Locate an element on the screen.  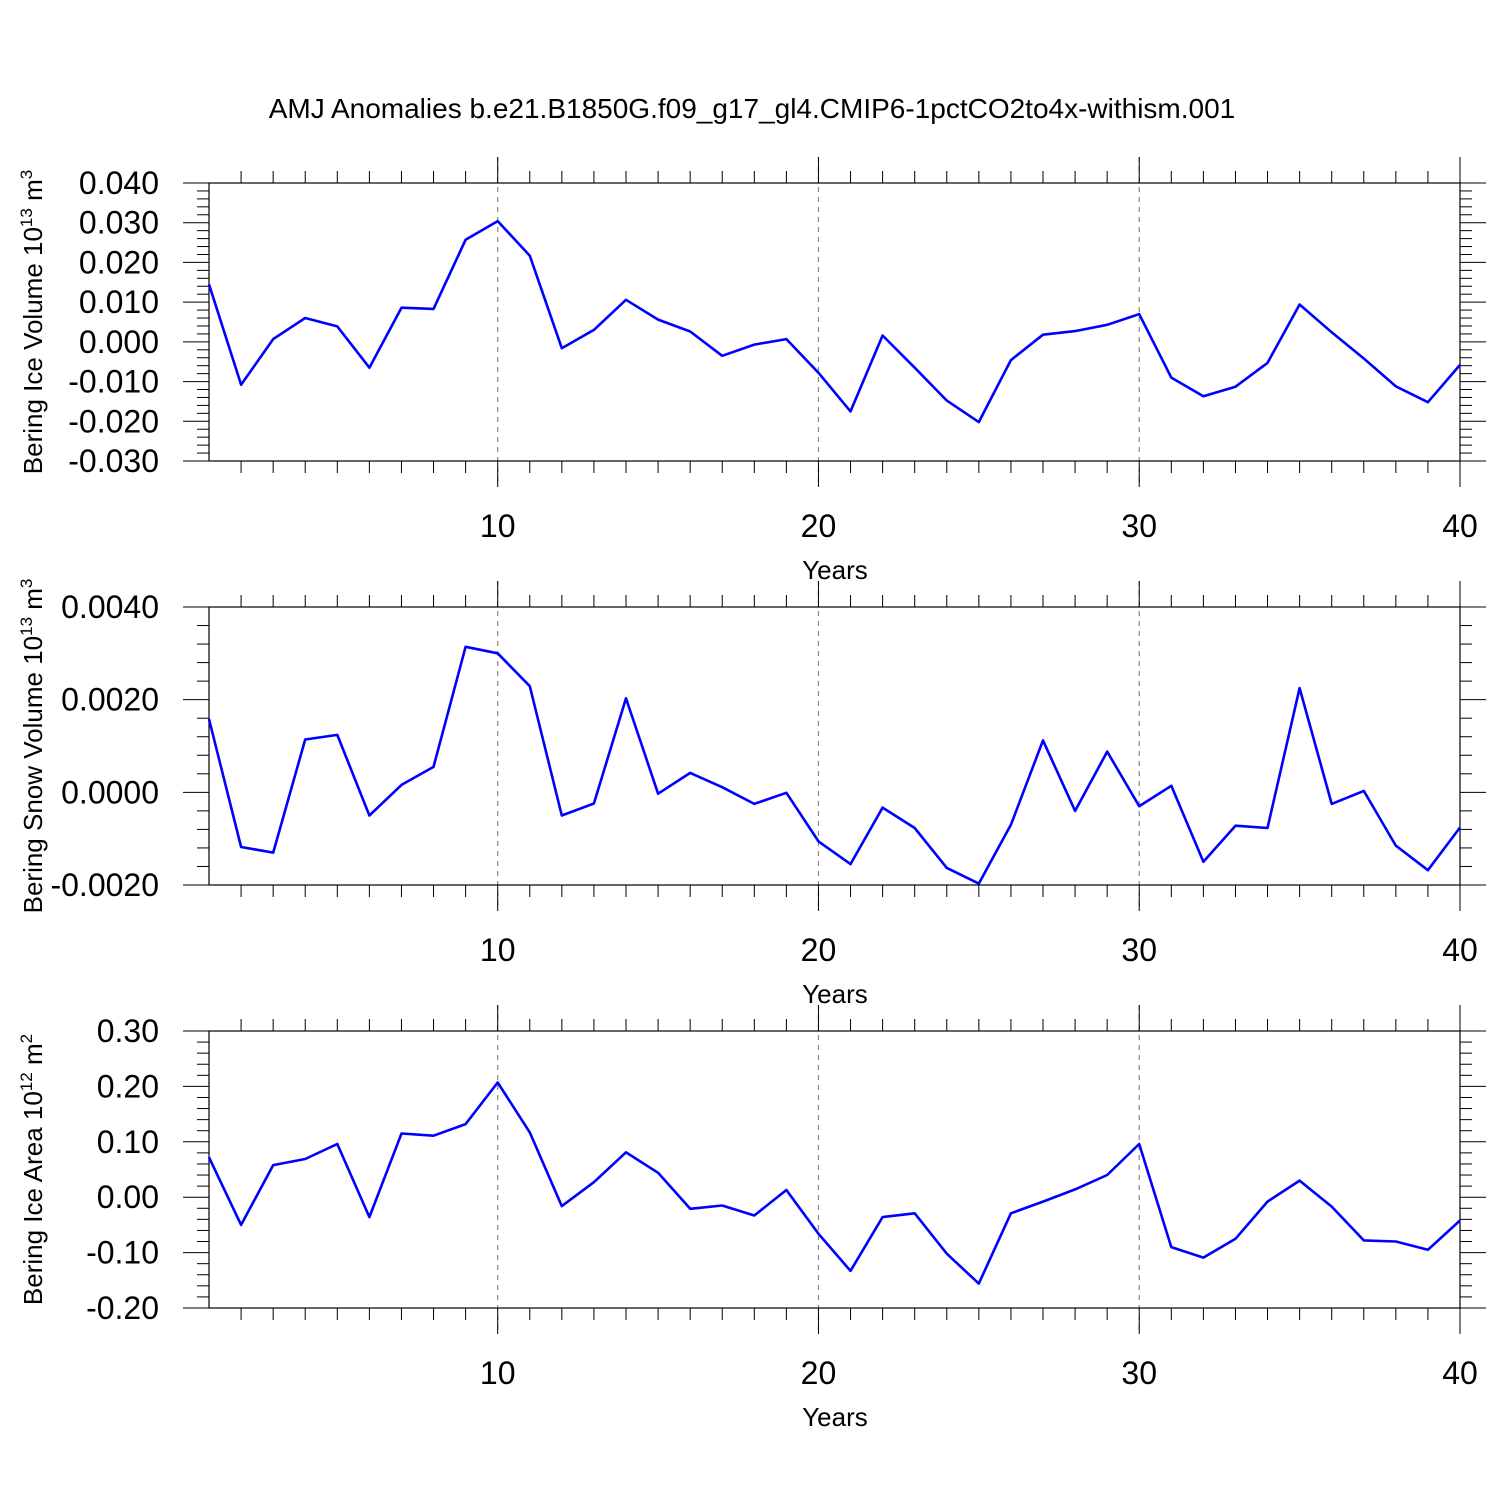
y-axis-label: Bering Ice Area 1012 m2 is located at coordinates (32, 1169).